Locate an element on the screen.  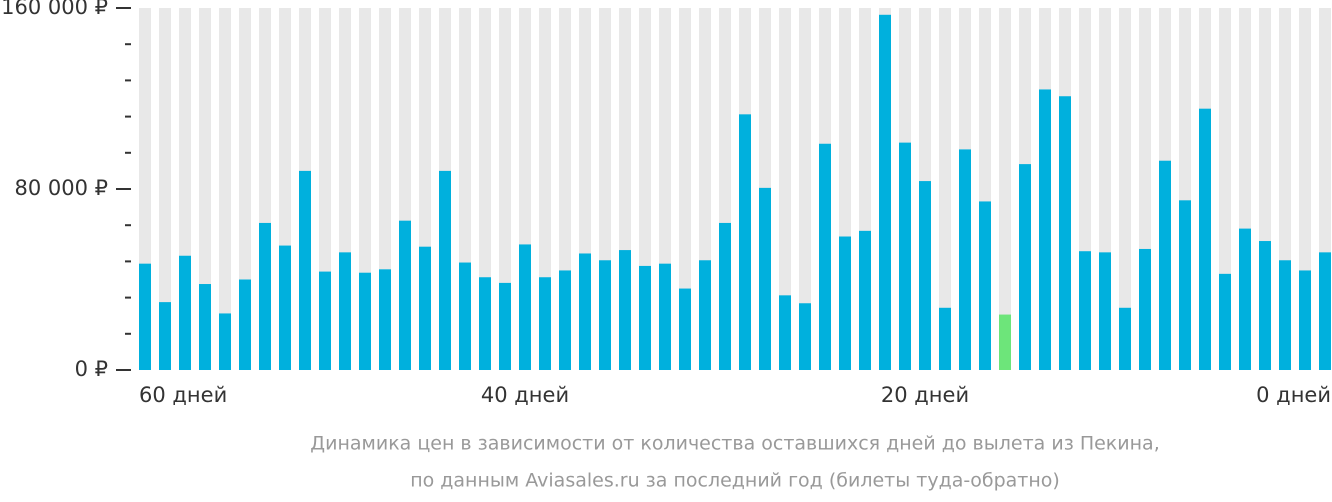
y-tick-label: 0 ₽ is located at coordinates (91, 369).